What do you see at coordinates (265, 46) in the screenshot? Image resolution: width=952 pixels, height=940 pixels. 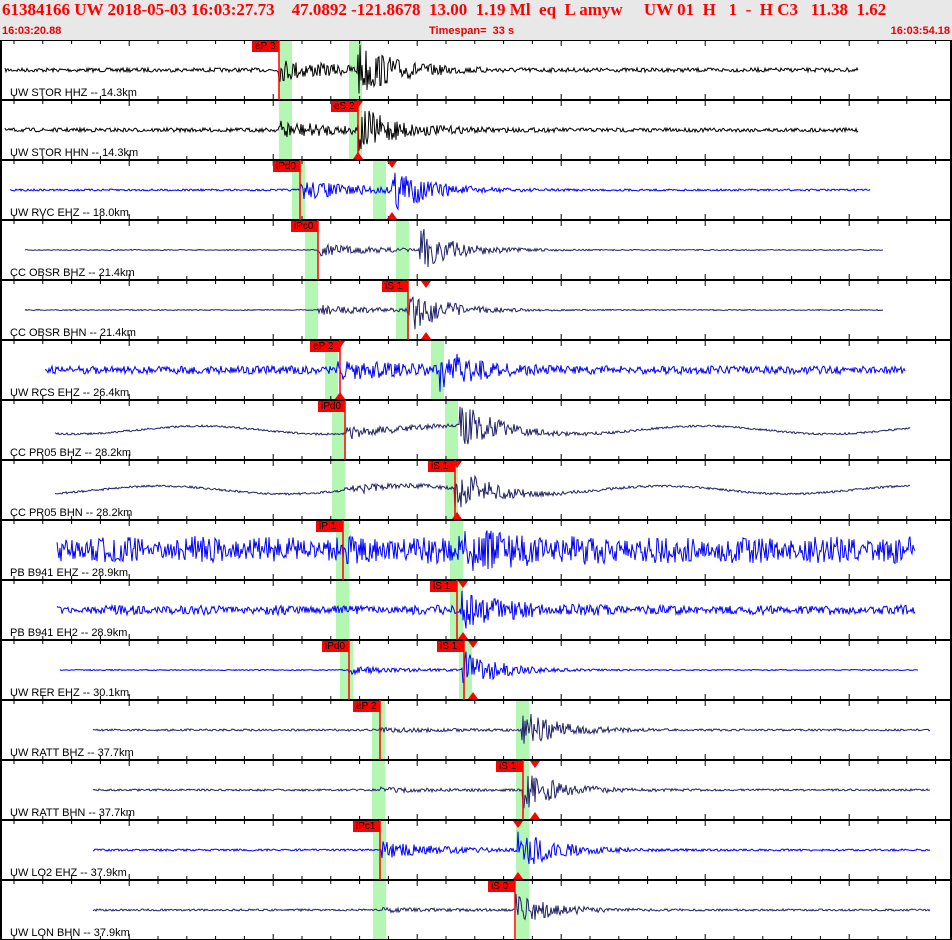 I see `pick-label: eP 3` at bounding box center [265, 46].